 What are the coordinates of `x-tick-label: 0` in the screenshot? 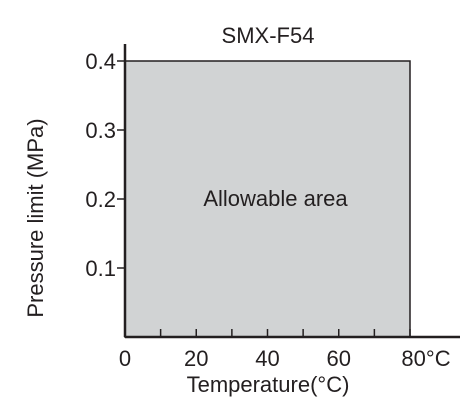 It's located at (125, 358).